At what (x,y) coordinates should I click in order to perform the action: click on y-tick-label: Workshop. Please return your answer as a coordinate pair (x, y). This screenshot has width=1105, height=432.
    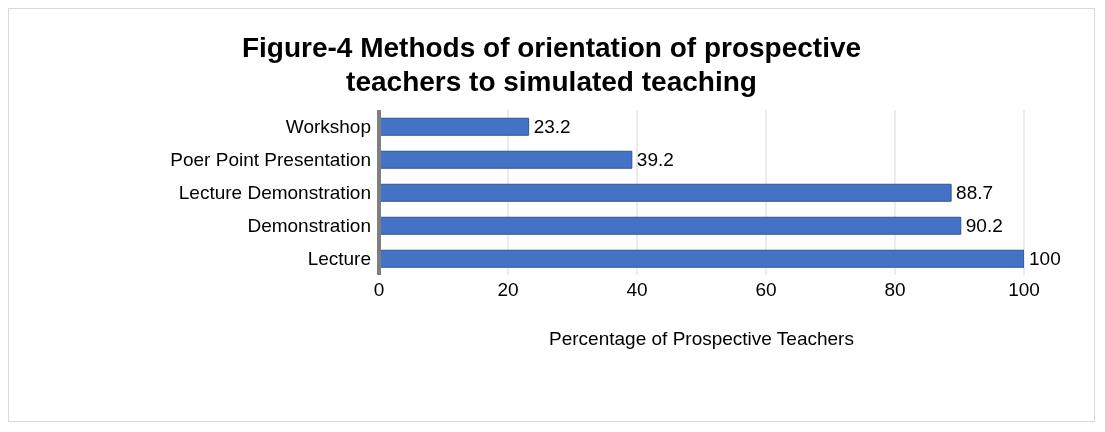
    Looking at the image, I should click on (328, 127).